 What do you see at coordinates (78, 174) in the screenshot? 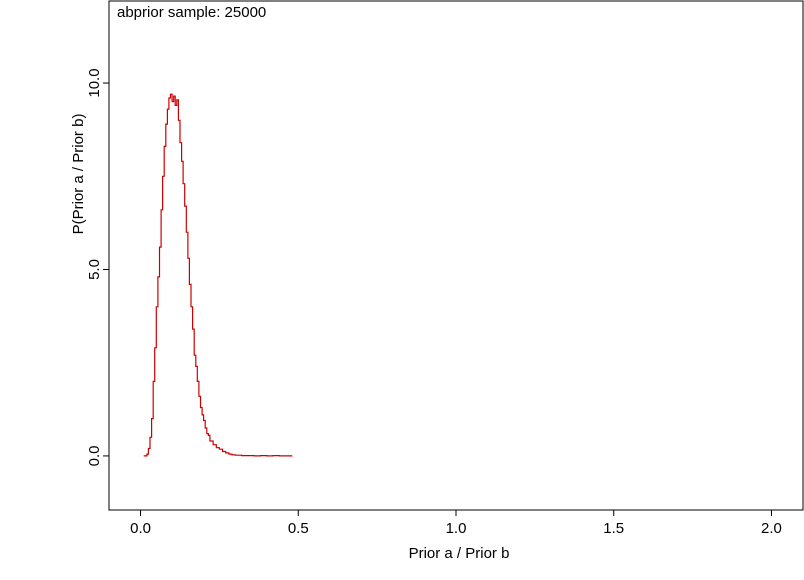
I see `y-axis-label: P(Prior a / Prior b)` at bounding box center [78, 174].